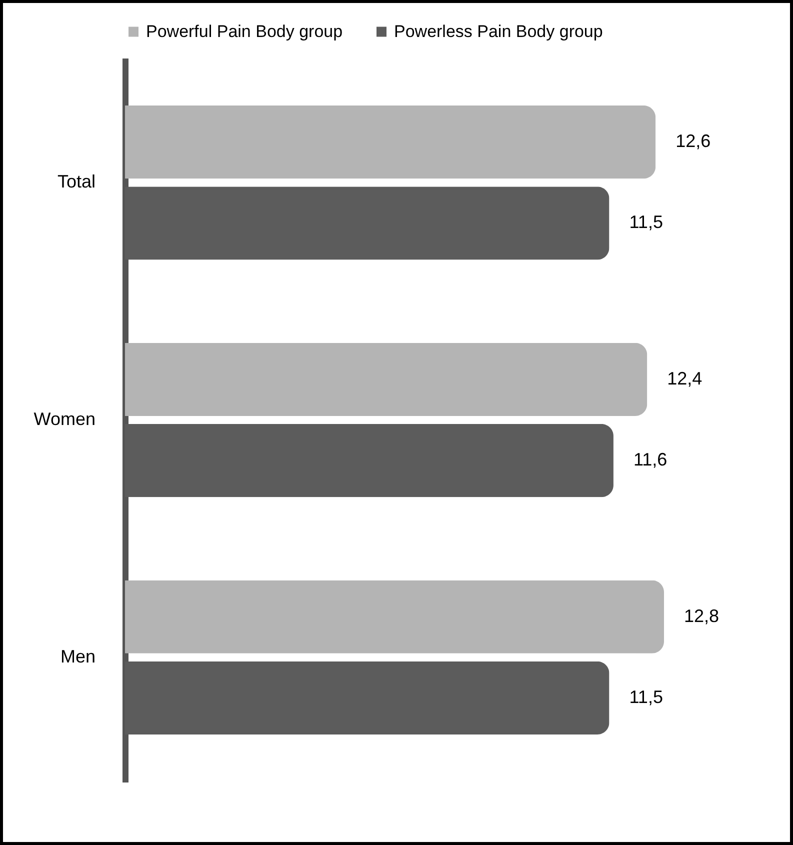 The width and height of the screenshot is (793, 845). I want to click on legend-label: Powerless Pain Body group, so click(498, 31).